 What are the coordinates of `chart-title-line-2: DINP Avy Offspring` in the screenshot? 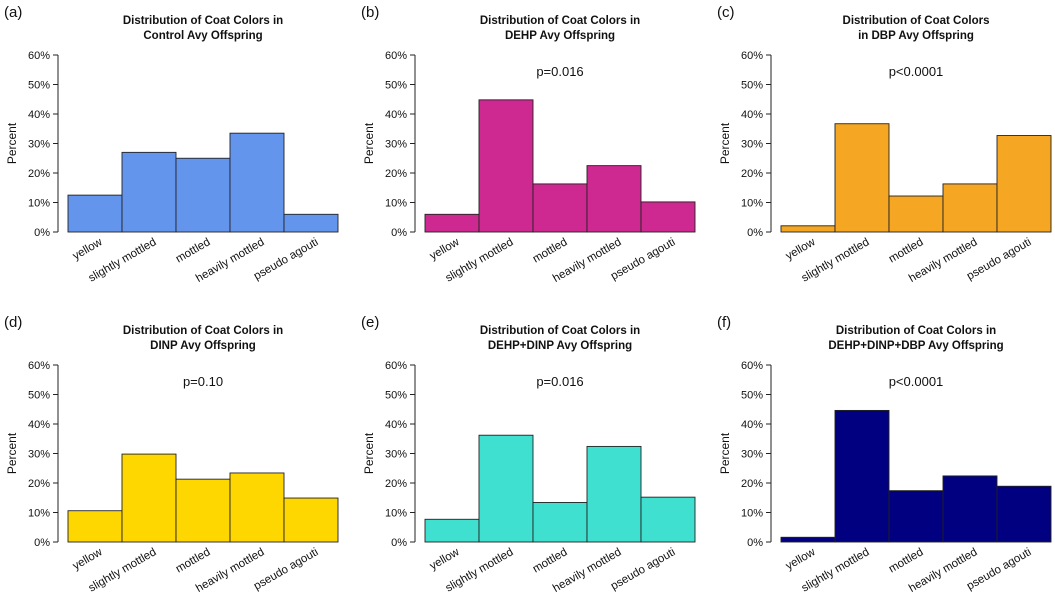 It's located at (203, 346).